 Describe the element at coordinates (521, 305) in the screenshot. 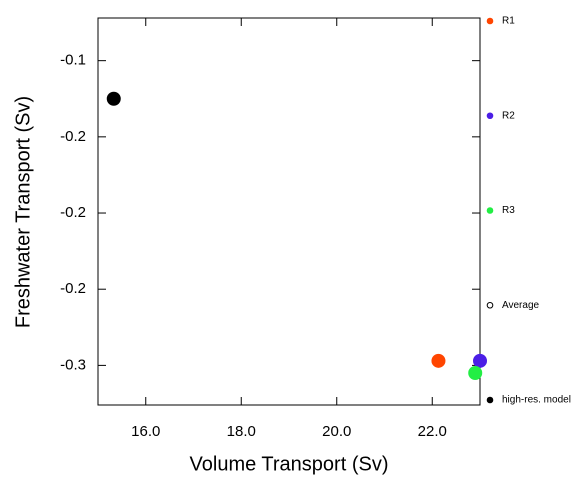

I see `legend-label: Average` at that location.